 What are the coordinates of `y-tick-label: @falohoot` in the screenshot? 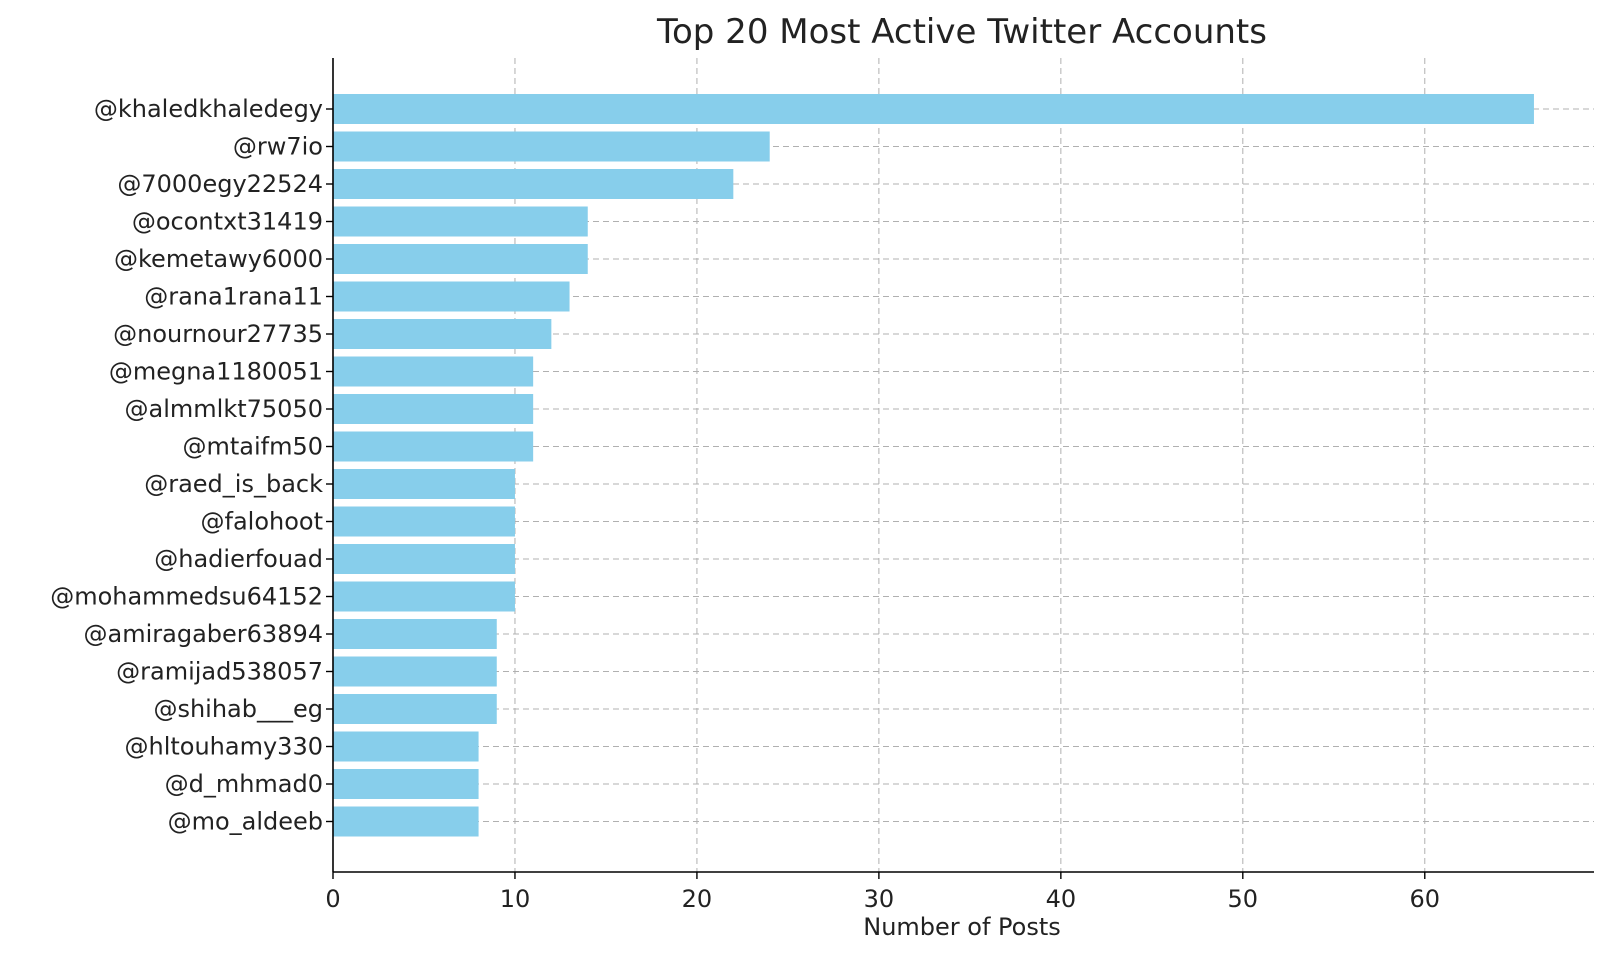 It's located at (262, 522).